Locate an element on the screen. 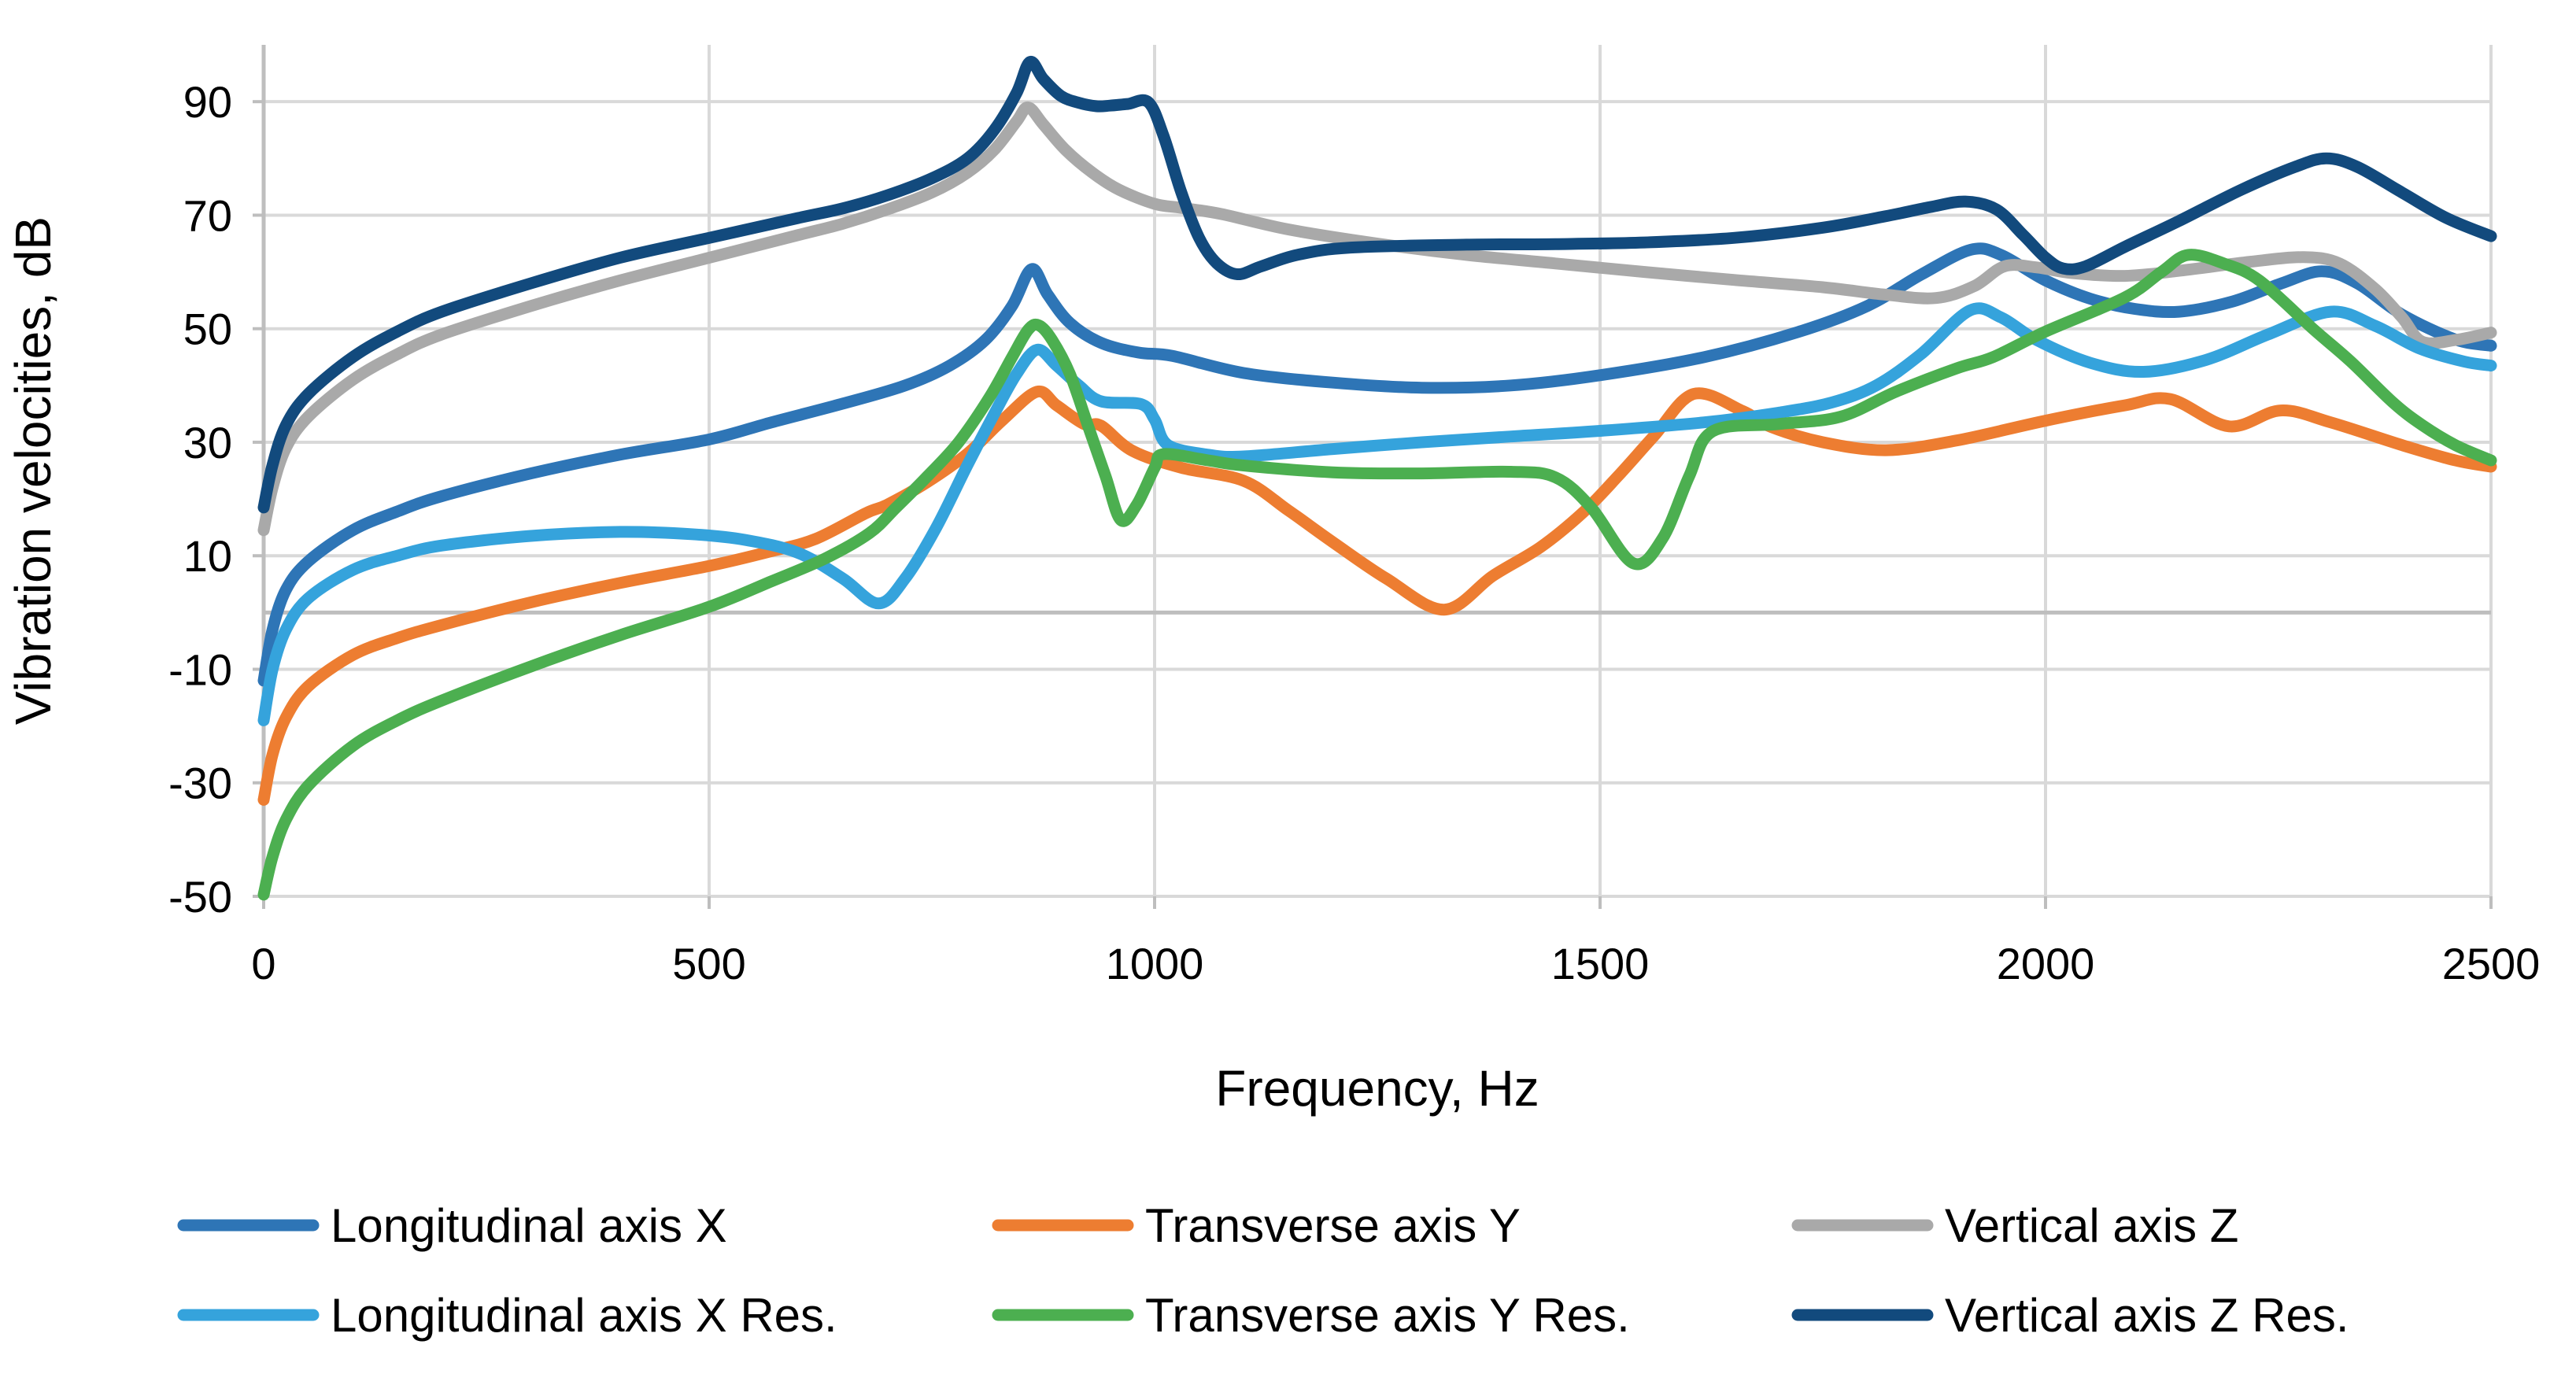 The height and width of the screenshot is (1374, 2576). legend-label: Vertical axis Z is located at coordinates (2091, 1225).